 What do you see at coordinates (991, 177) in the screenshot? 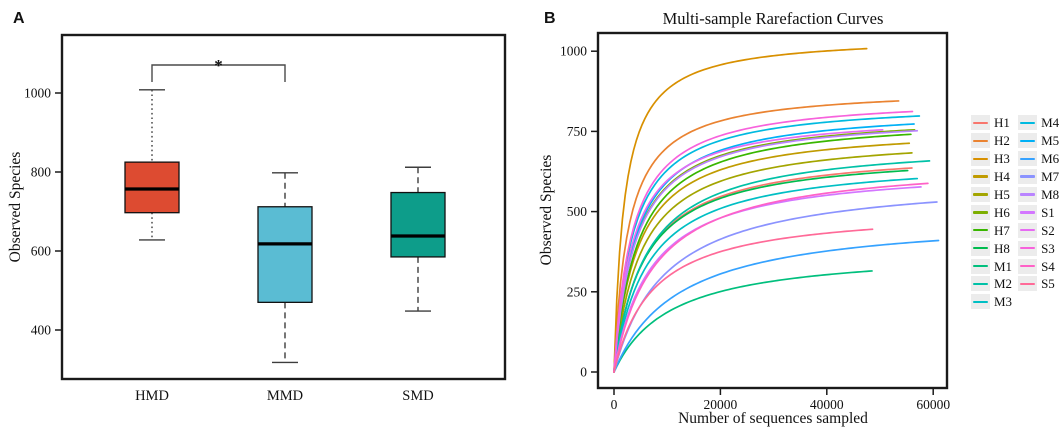
I see `legend-item-H4: H4` at bounding box center [991, 177].